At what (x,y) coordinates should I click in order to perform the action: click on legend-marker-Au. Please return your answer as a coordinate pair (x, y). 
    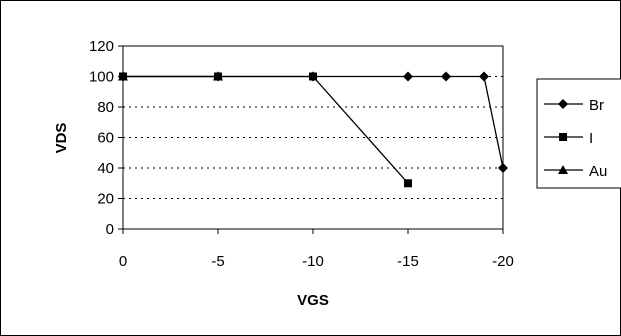
    Looking at the image, I should click on (563, 169).